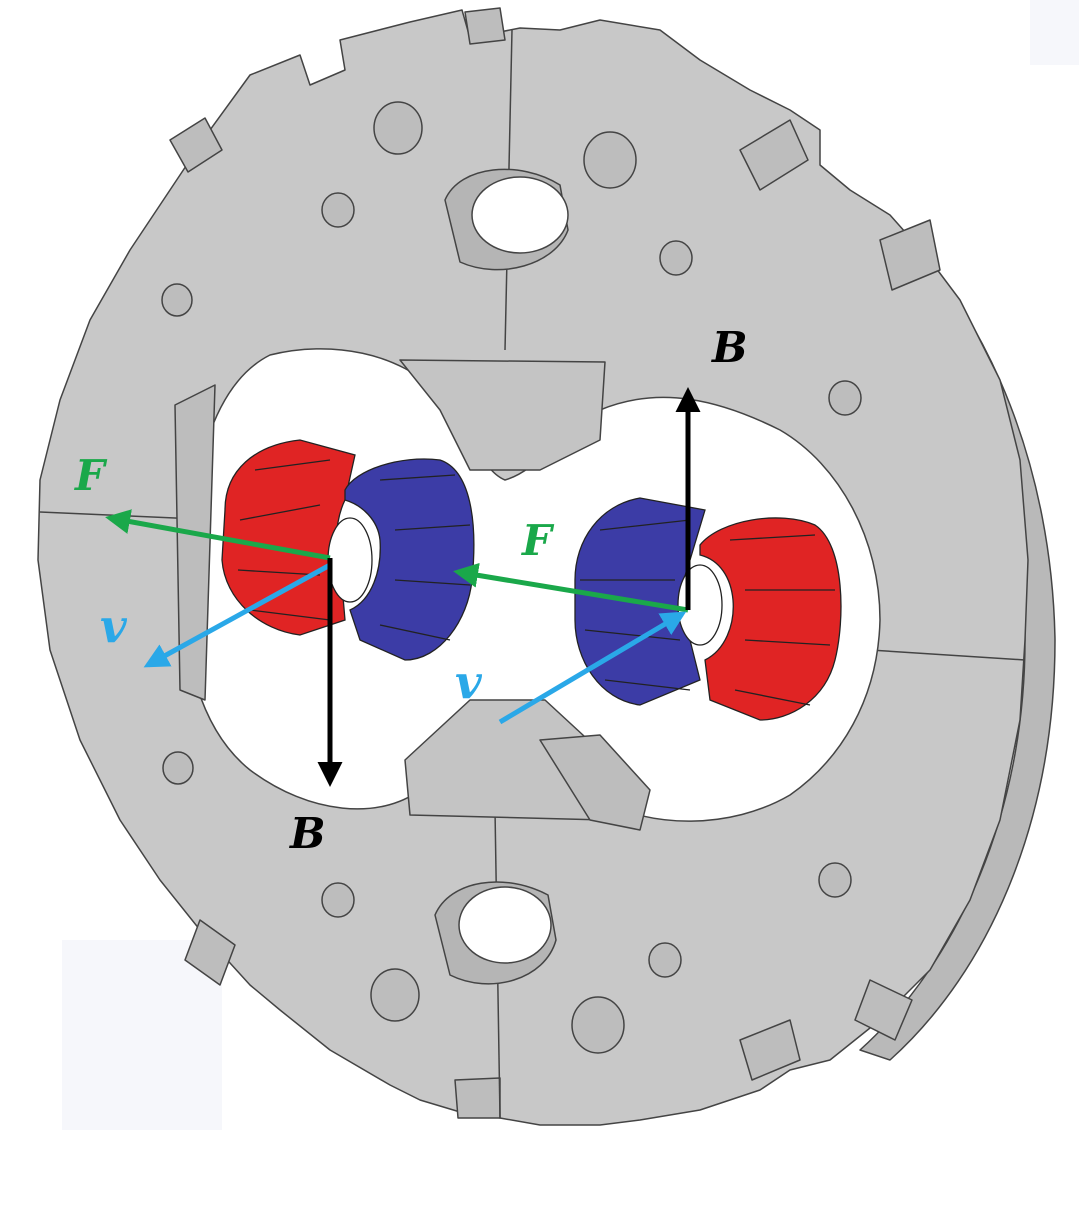 This screenshot has width=1079, height=1225. Describe the element at coordinates (91, 475) in the screenshot. I see `label-f-left: F` at that location.